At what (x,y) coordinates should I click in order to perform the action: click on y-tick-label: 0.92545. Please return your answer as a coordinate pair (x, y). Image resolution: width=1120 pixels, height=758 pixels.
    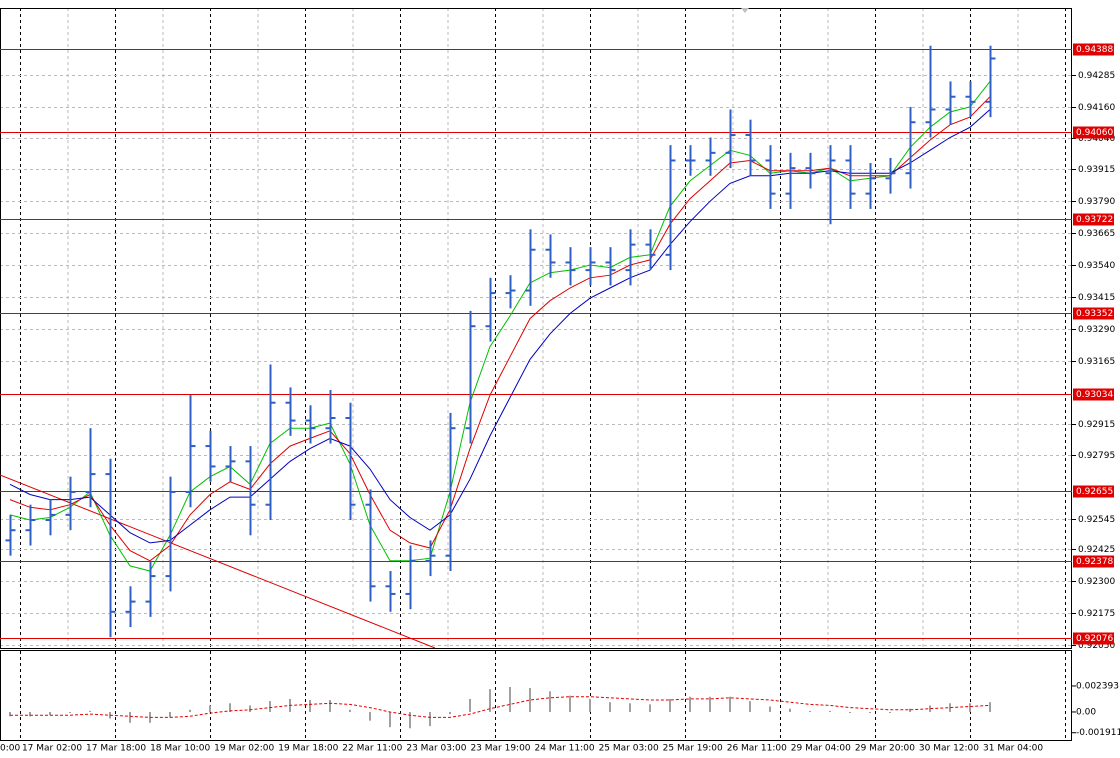
    Looking at the image, I should click on (1096, 520).